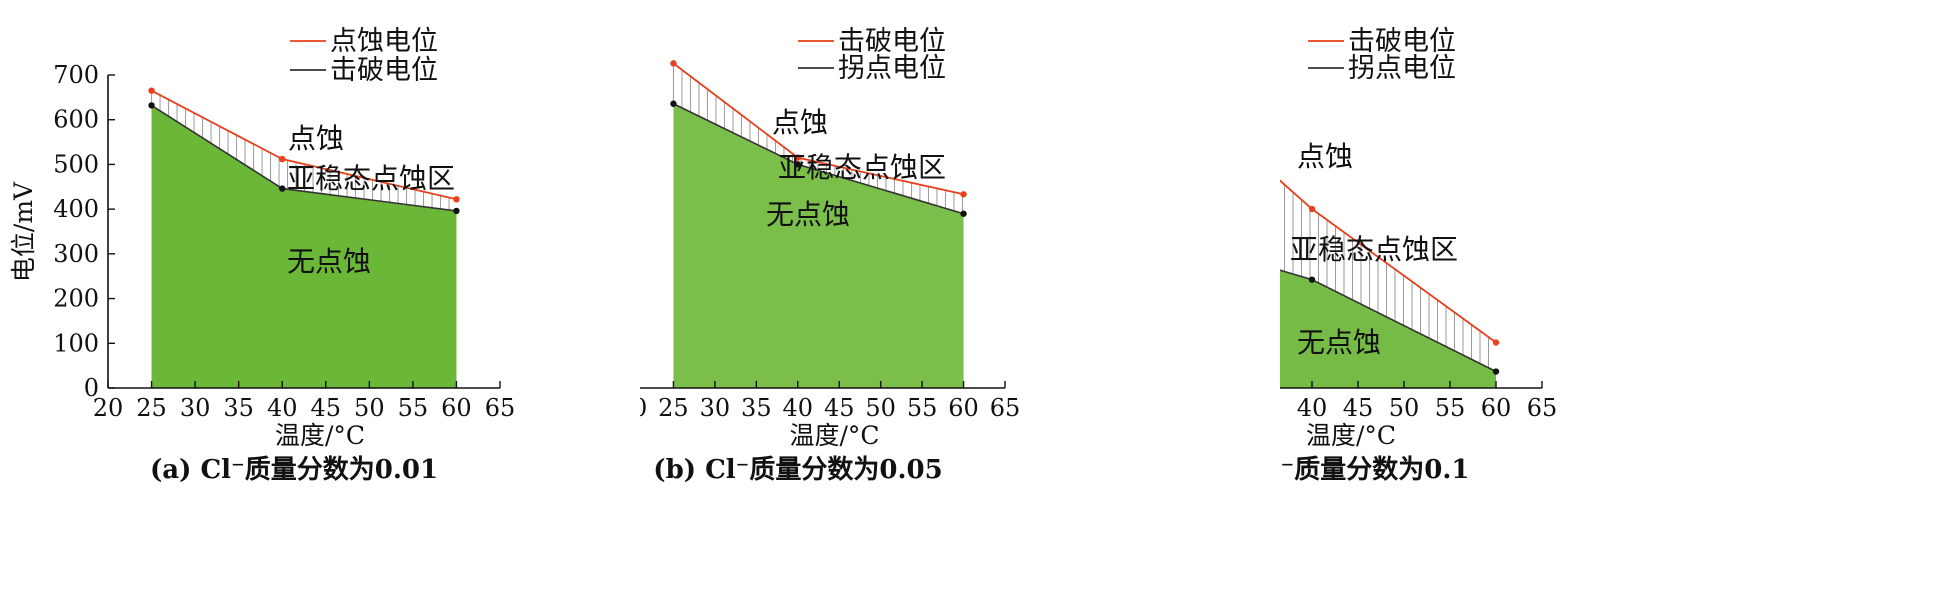  What do you see at coordinates (797, 470) in the screenshot?
I see `panel-caption: (b) Cl⁻质量分数为0.05` at bounding box center [797, 470].